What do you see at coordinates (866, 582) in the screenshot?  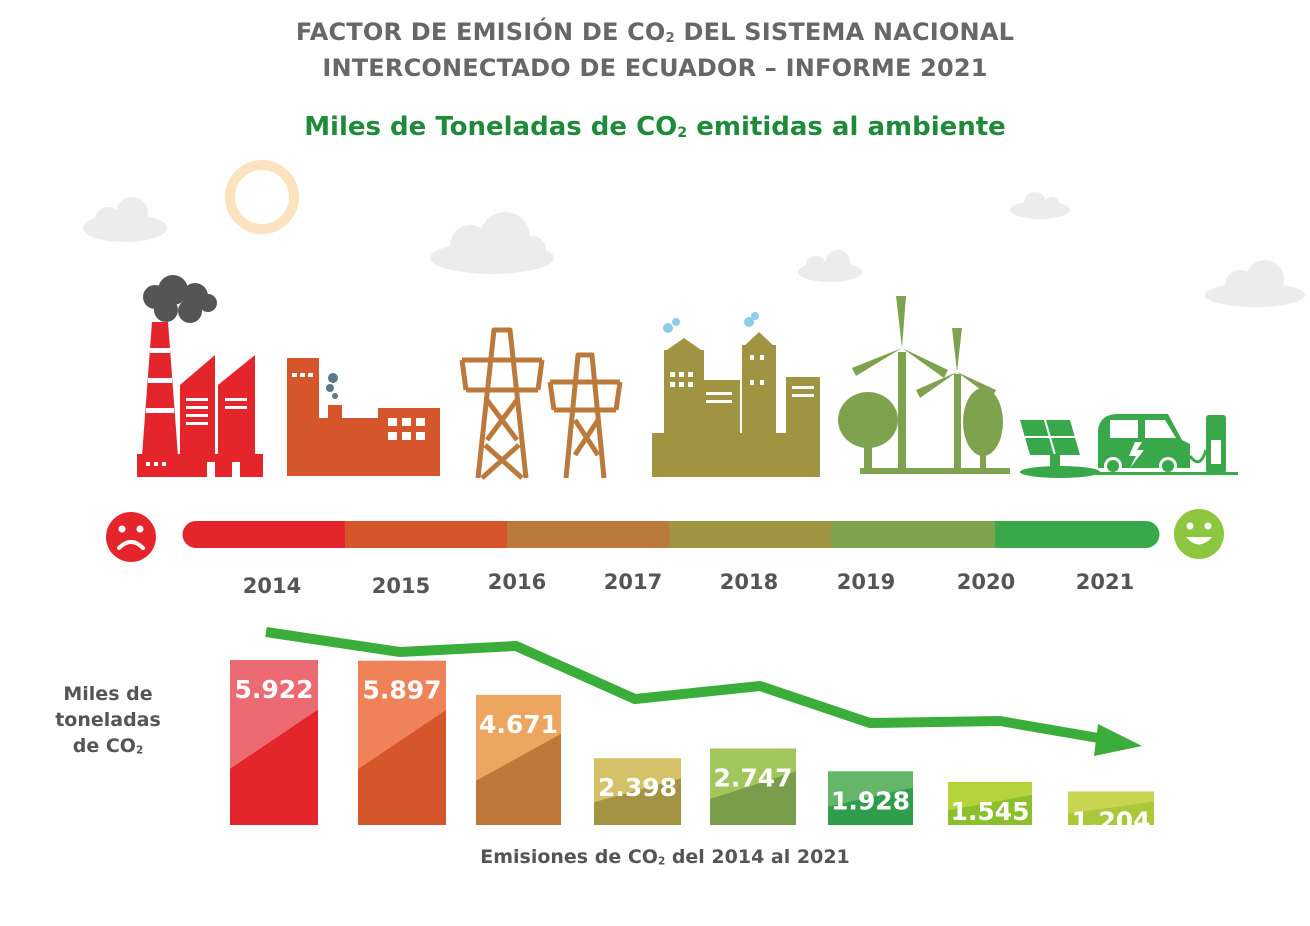 I see `year-label: 2019` at bounding box center [866, 582].